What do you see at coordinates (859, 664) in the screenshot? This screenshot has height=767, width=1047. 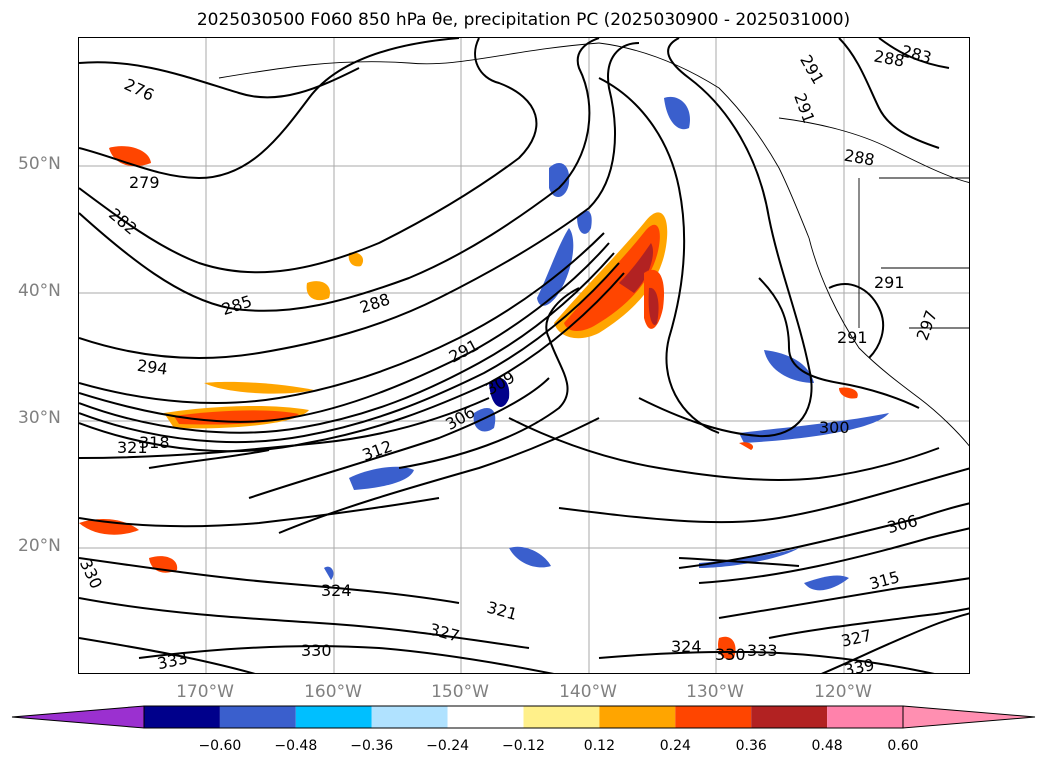 I see `contour-label: 339` at bounding box center [859, 664].